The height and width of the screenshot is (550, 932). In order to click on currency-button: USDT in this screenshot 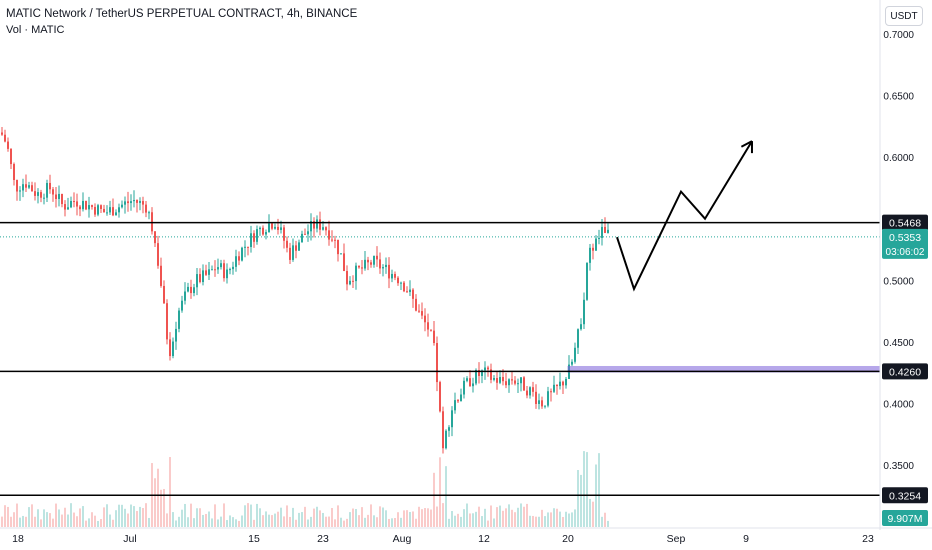, I will do `click(904, 16)`.